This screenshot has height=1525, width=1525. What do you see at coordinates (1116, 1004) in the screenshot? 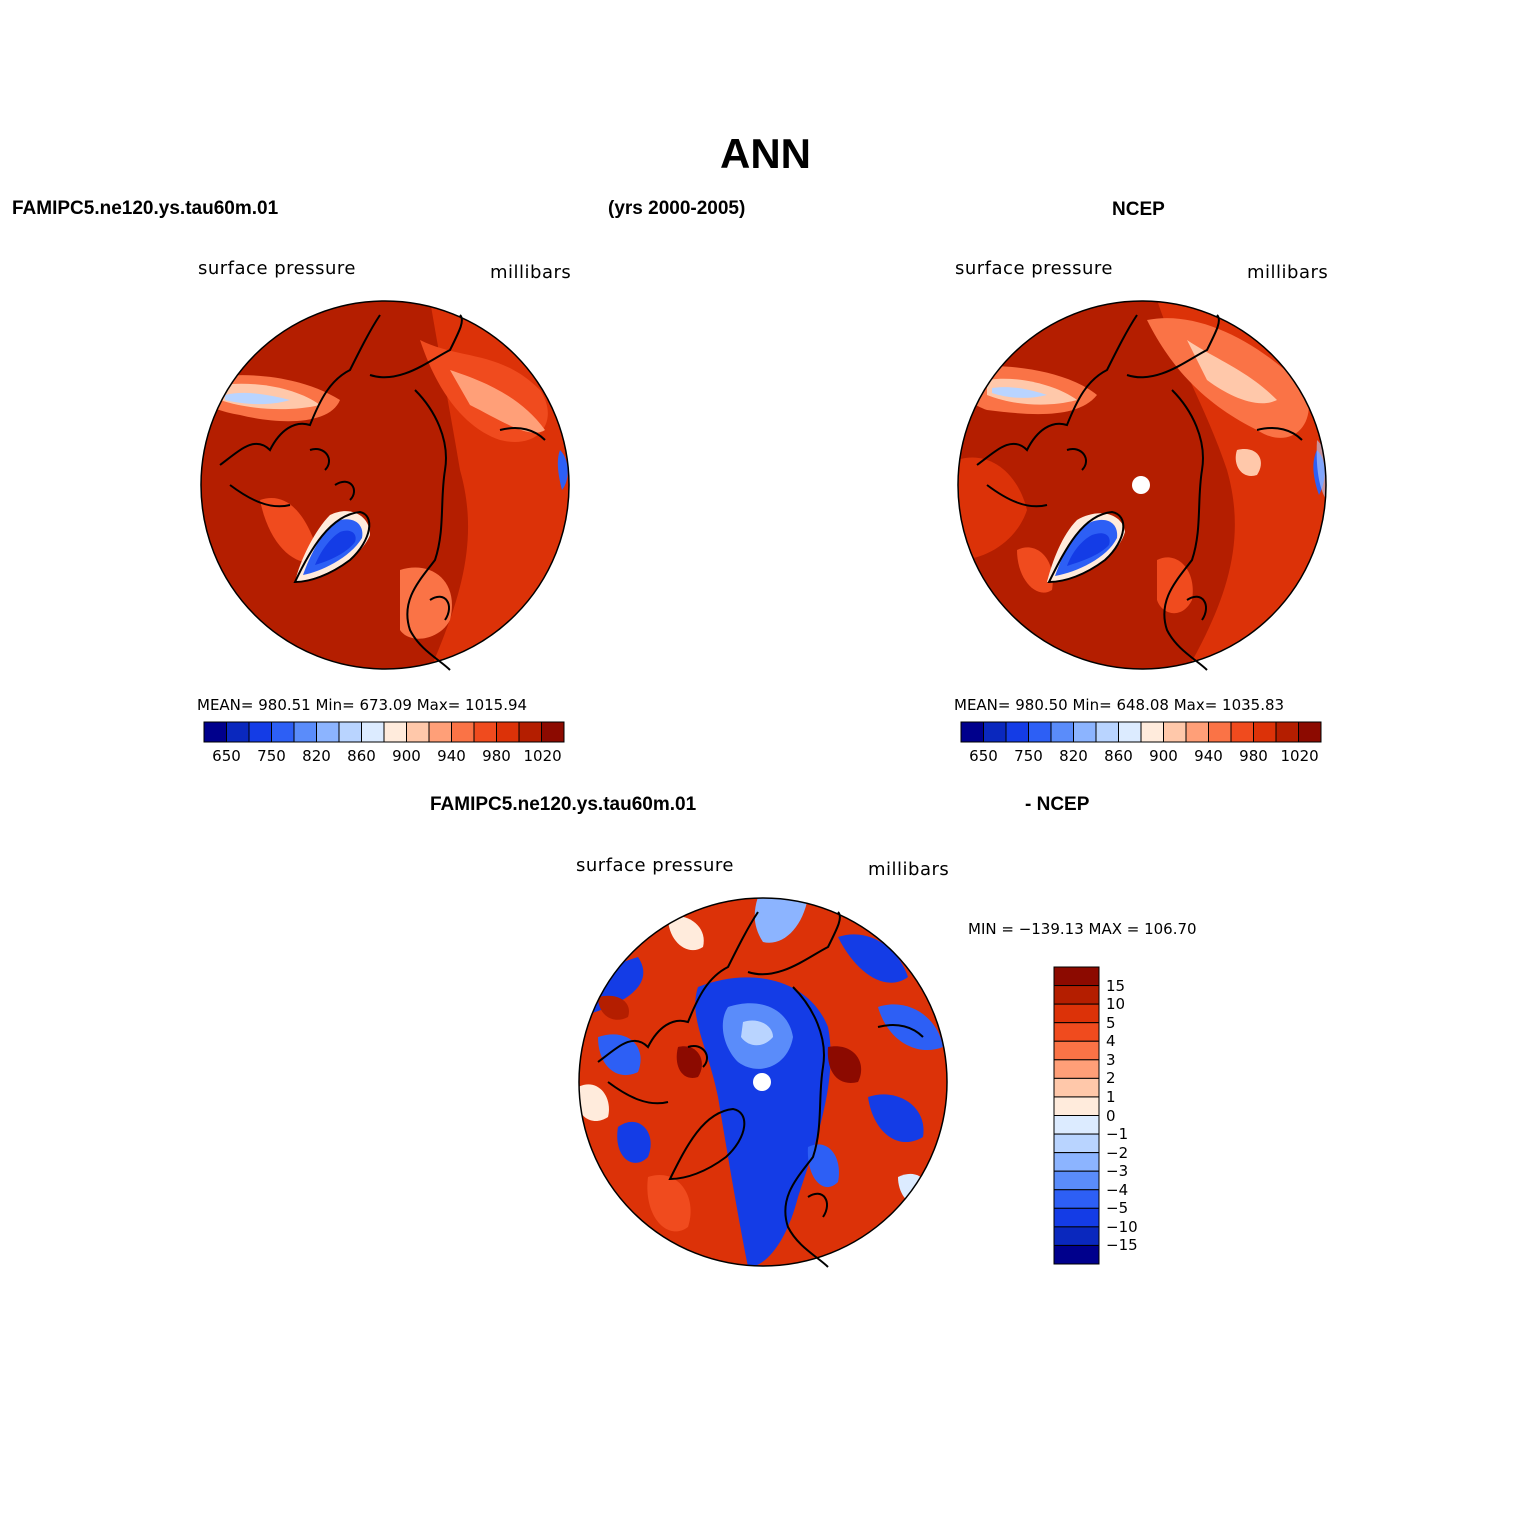
I see `colorbar-tick-label: 10` at bounding box center [1116, 1004].